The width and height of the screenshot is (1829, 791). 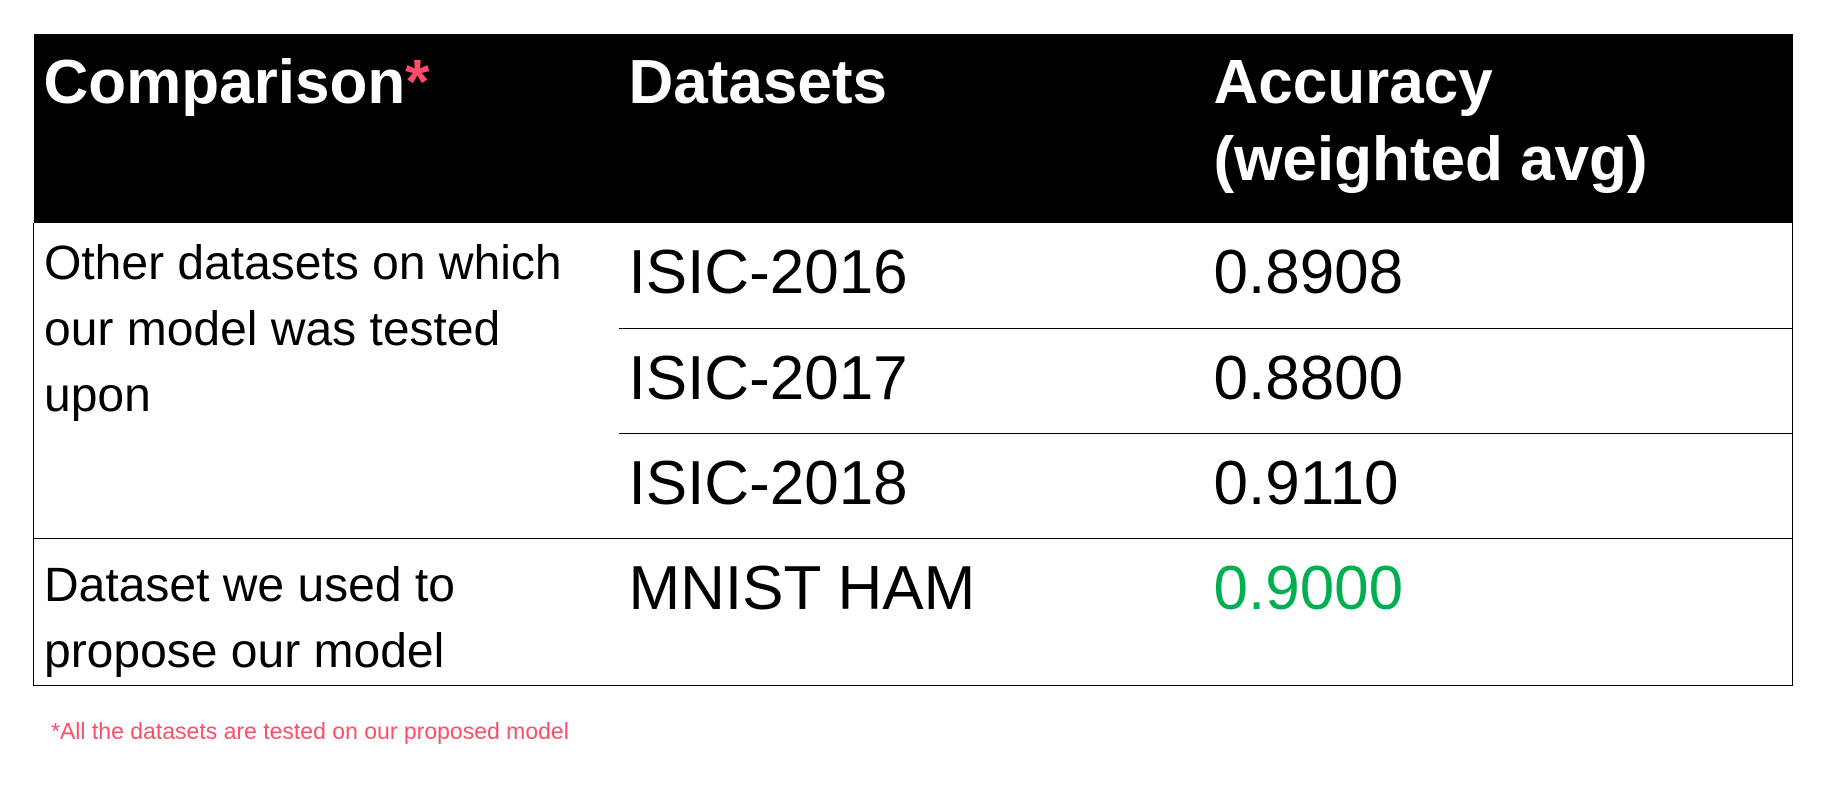 What do you see at coordinates (1498, 485) in the screenshot?
I see `accuracy-cell: 0.9110` at bounding box center [1498, 485].